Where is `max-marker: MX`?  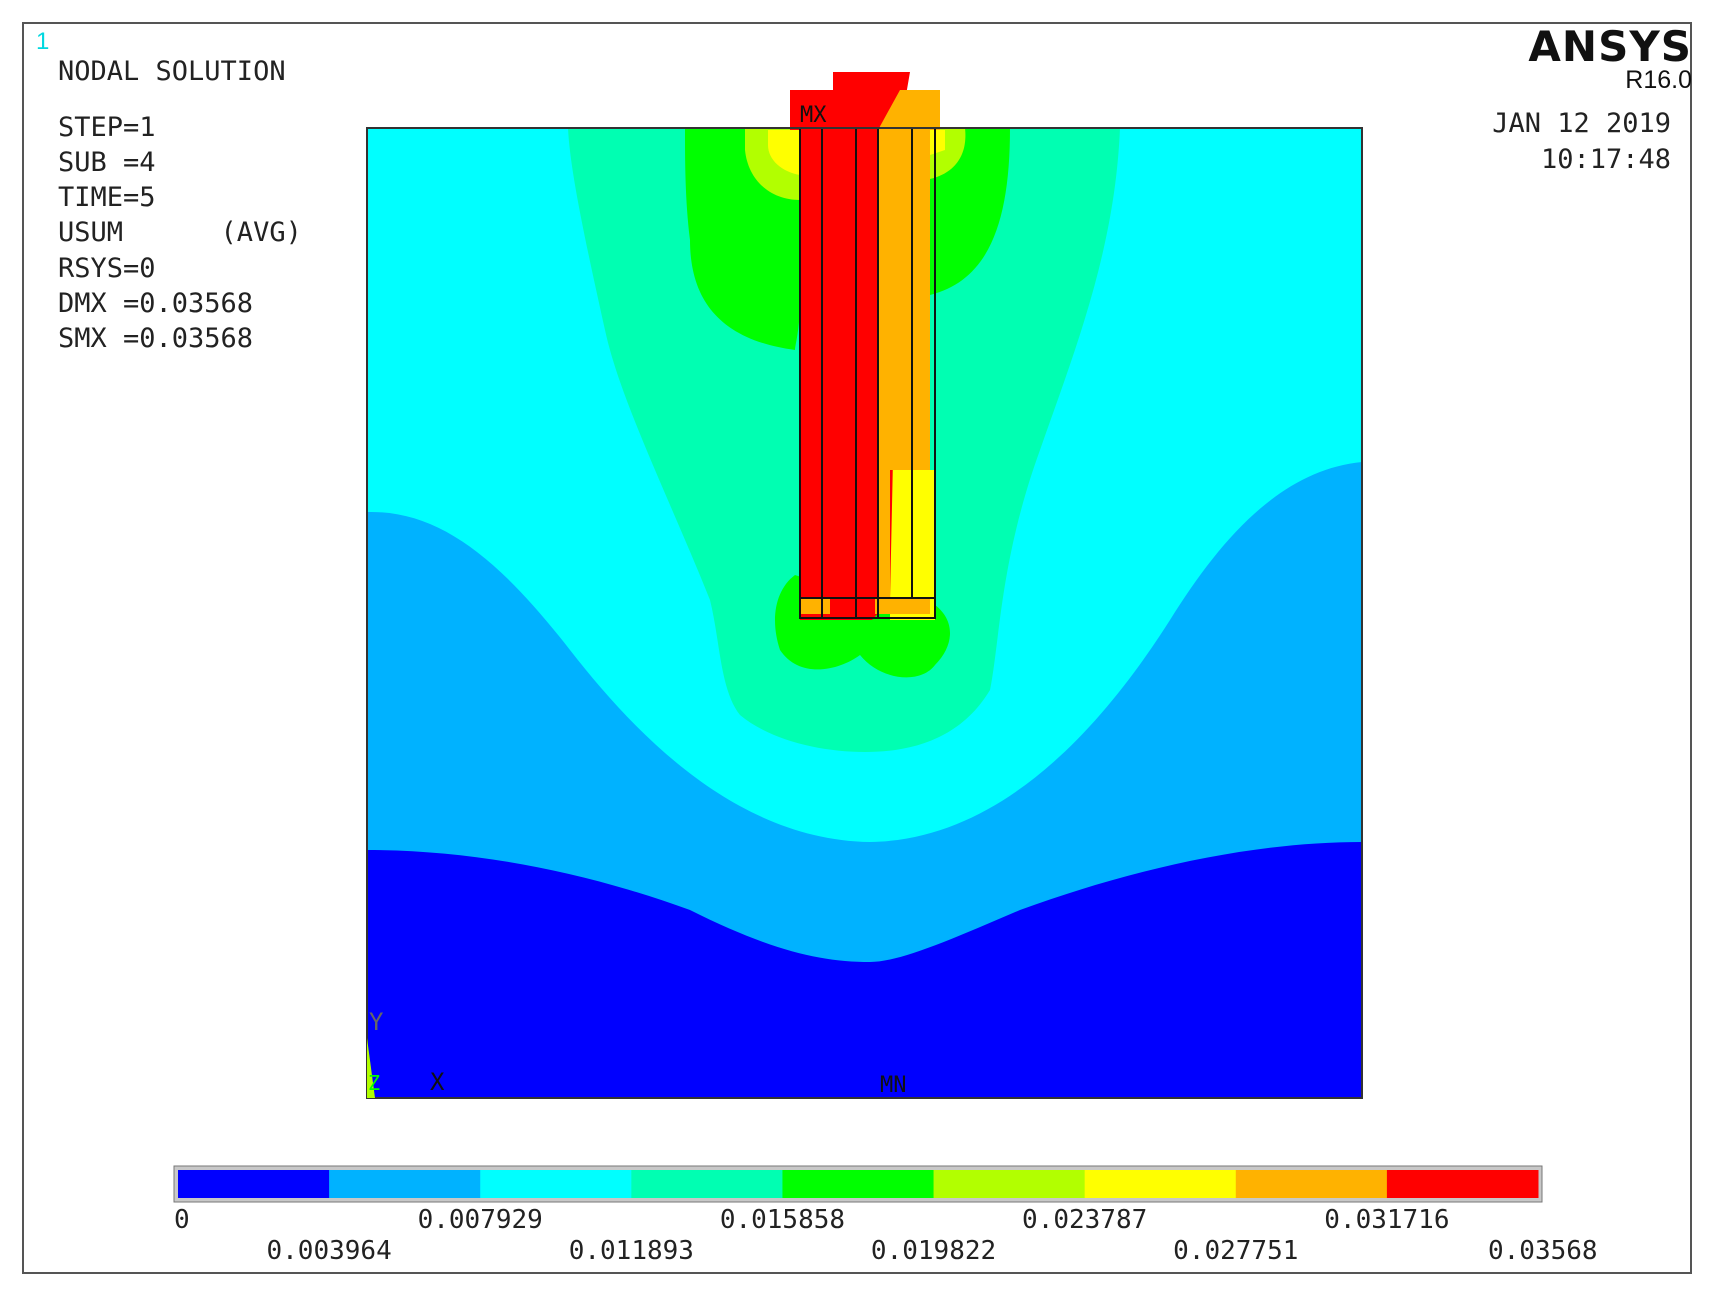
max-marker: MX is located at coordinates (813, 115).